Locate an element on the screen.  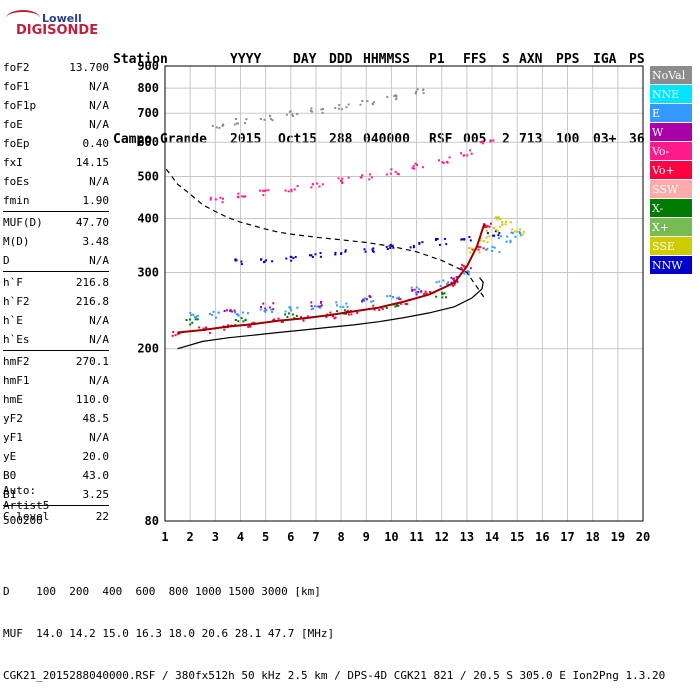
legend-item-x-: X- is located at coordinates (671, 208).